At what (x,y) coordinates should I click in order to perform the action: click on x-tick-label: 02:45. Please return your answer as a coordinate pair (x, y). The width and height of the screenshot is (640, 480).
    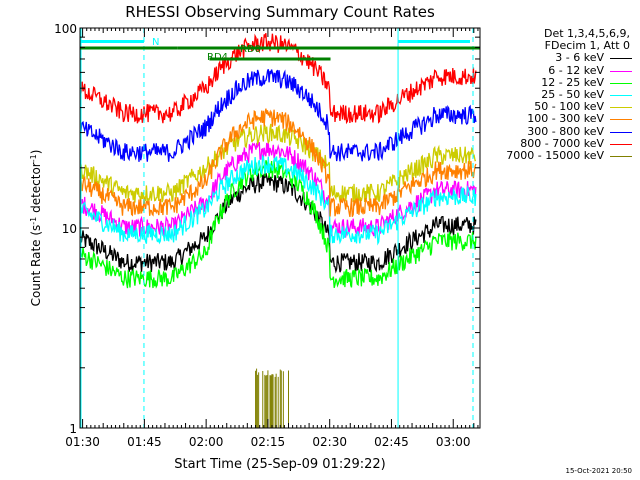
    Looking at the image, I should click on (391, 442).